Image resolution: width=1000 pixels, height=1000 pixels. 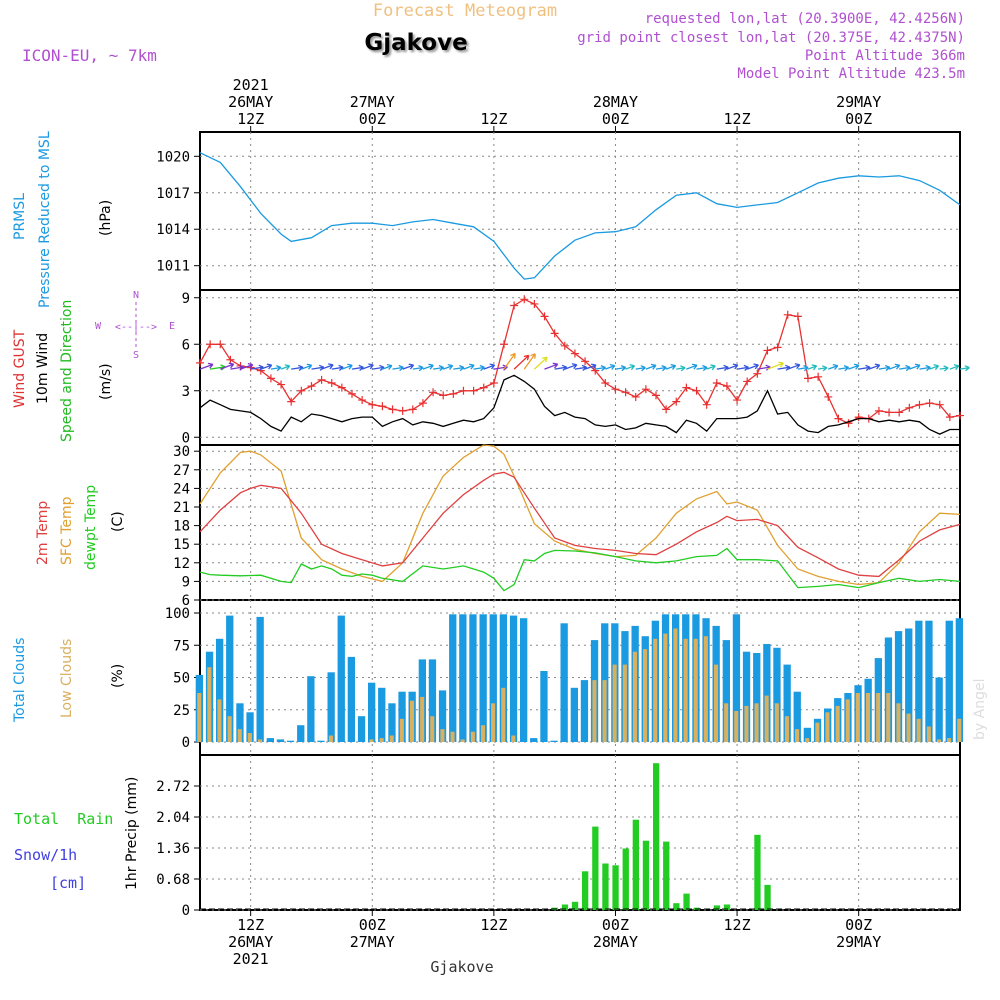 I want to click on precip-tick-label: 0.68, so click(x=173, y=880).